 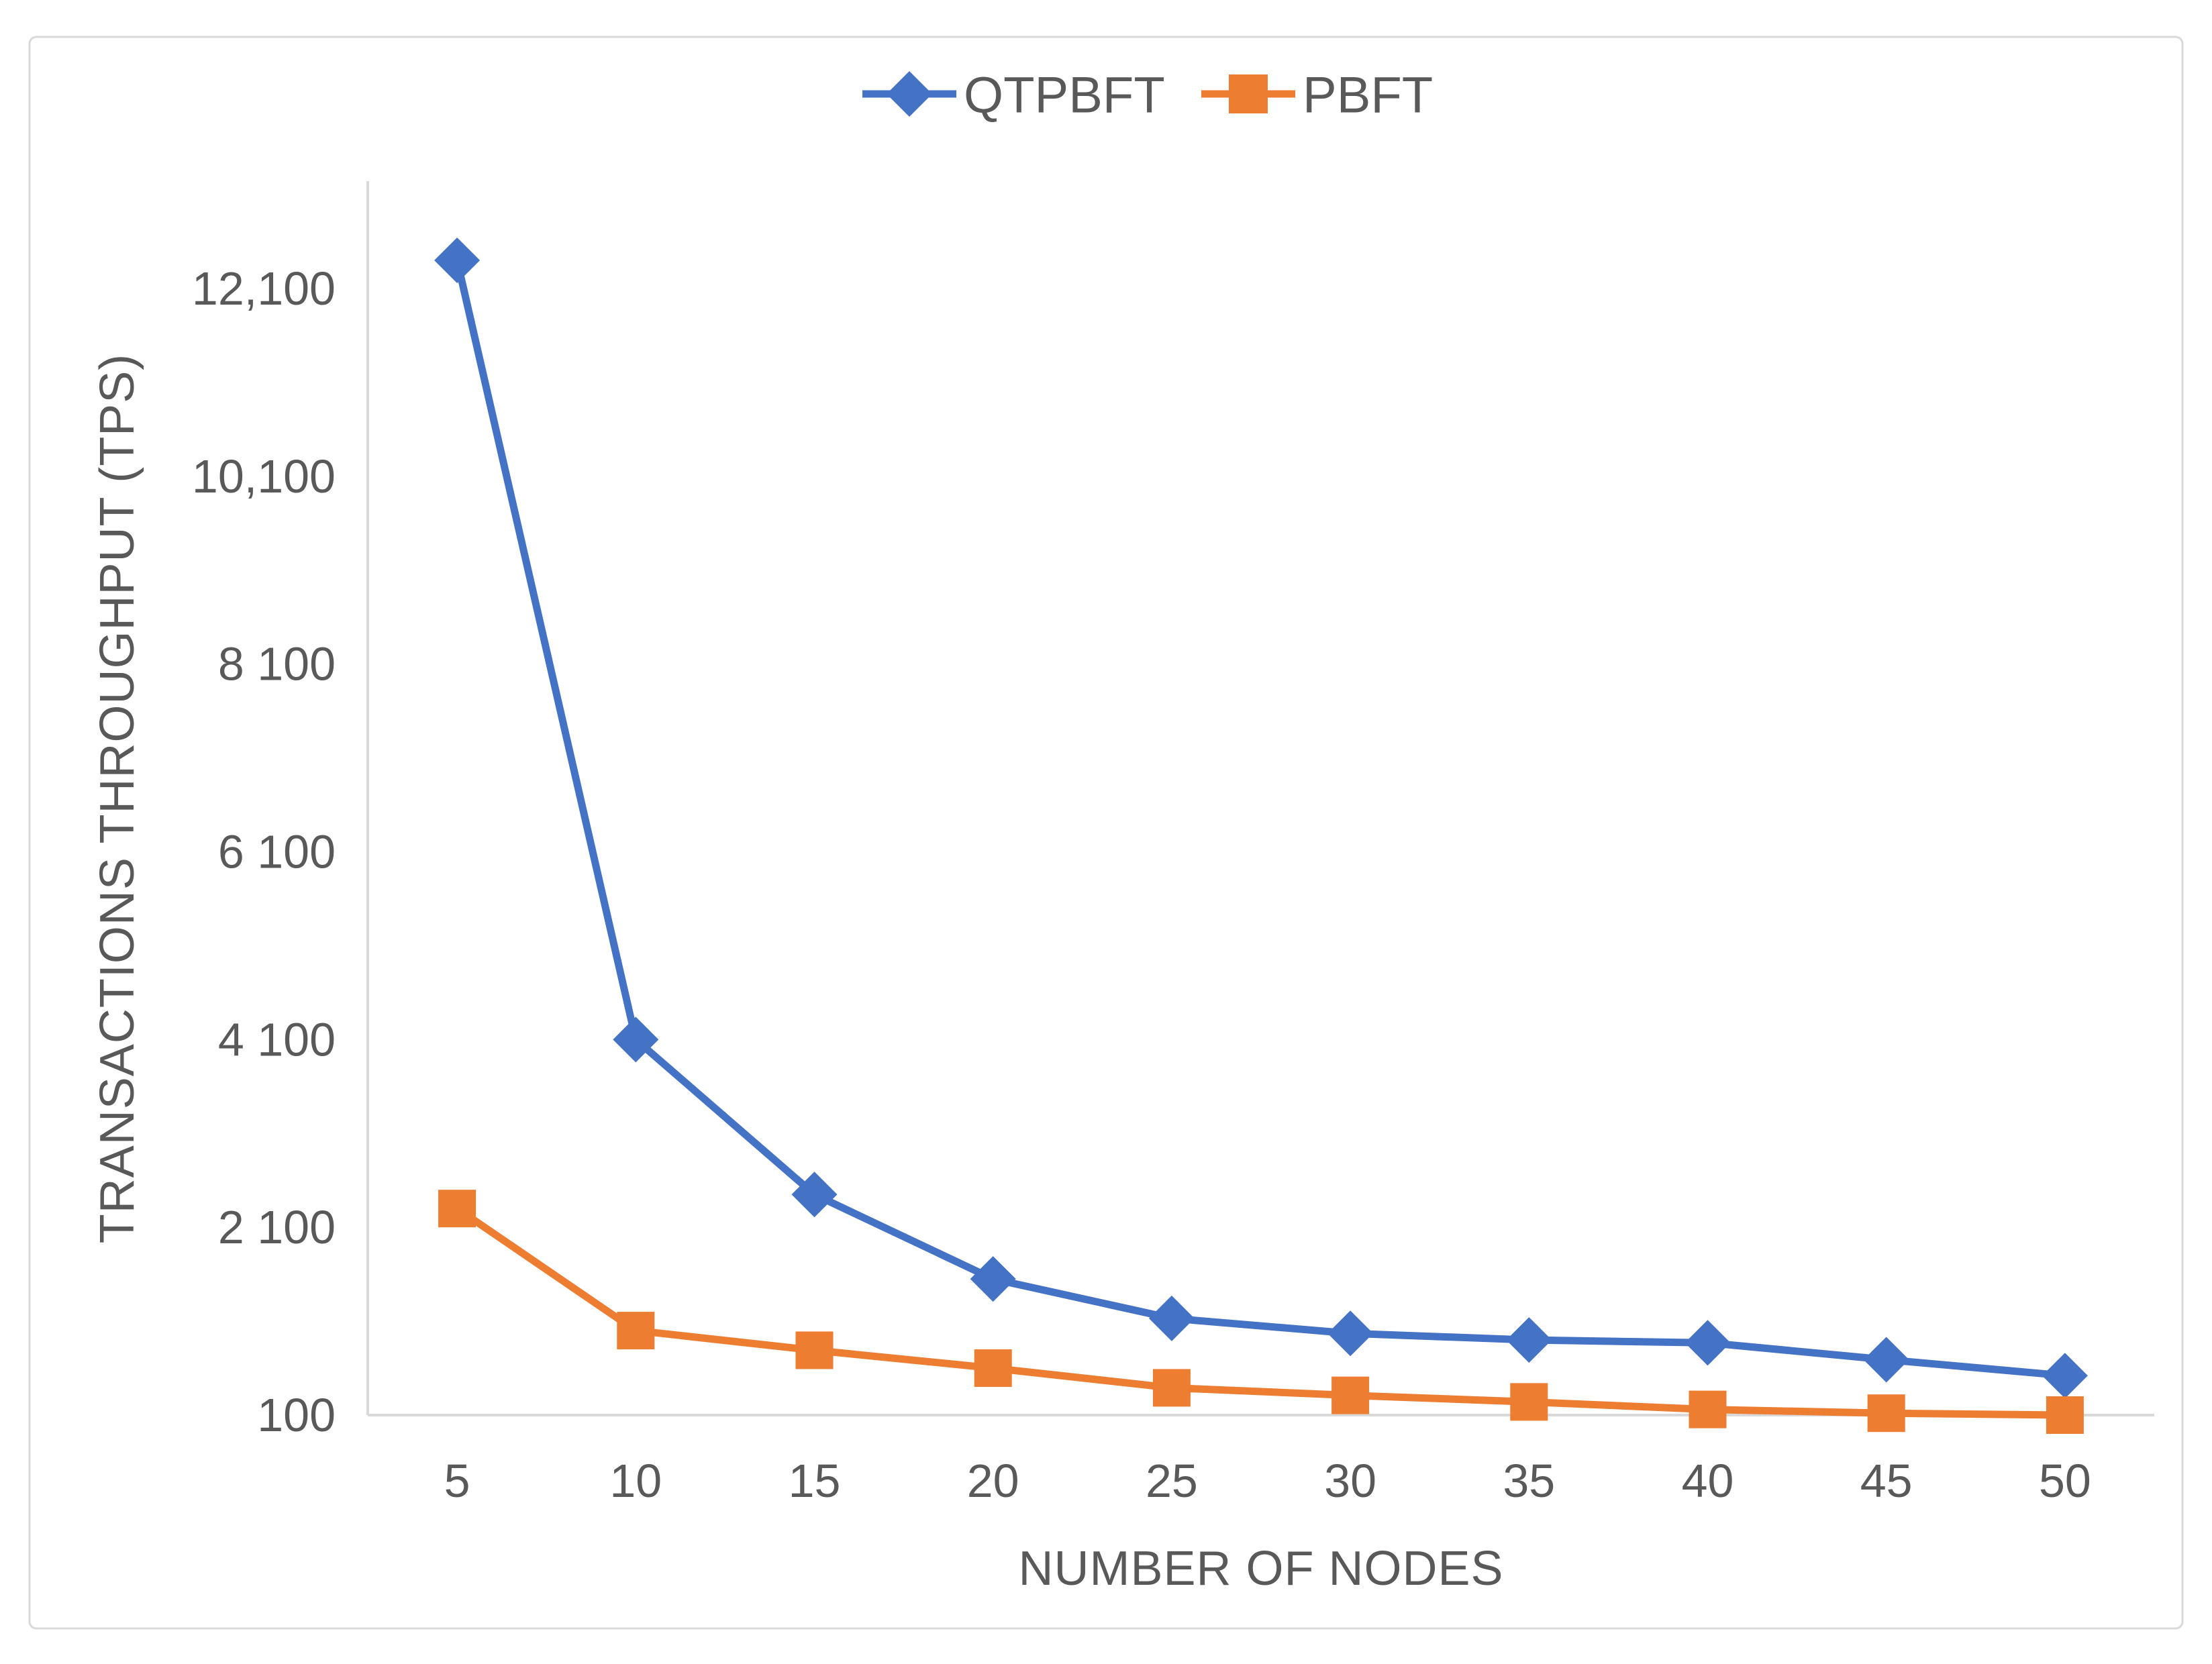 What do you see at coordinates (1368, 96) in the screenshot?
I see `legend-label-pbft: PBFT` at bounding box center [1368, 96].